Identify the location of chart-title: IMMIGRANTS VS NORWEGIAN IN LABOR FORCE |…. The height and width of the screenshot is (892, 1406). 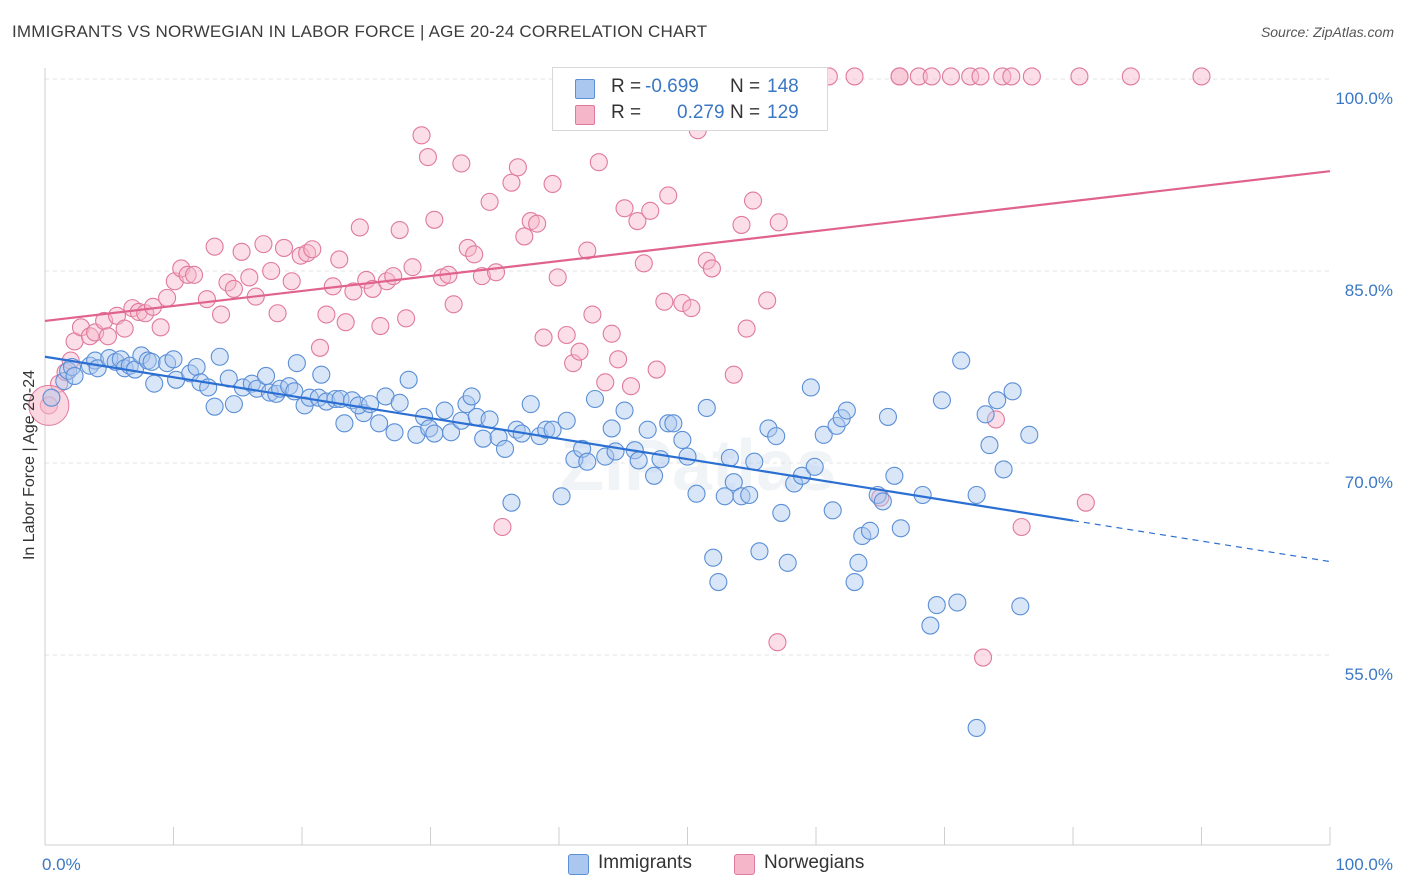
(360, 31).